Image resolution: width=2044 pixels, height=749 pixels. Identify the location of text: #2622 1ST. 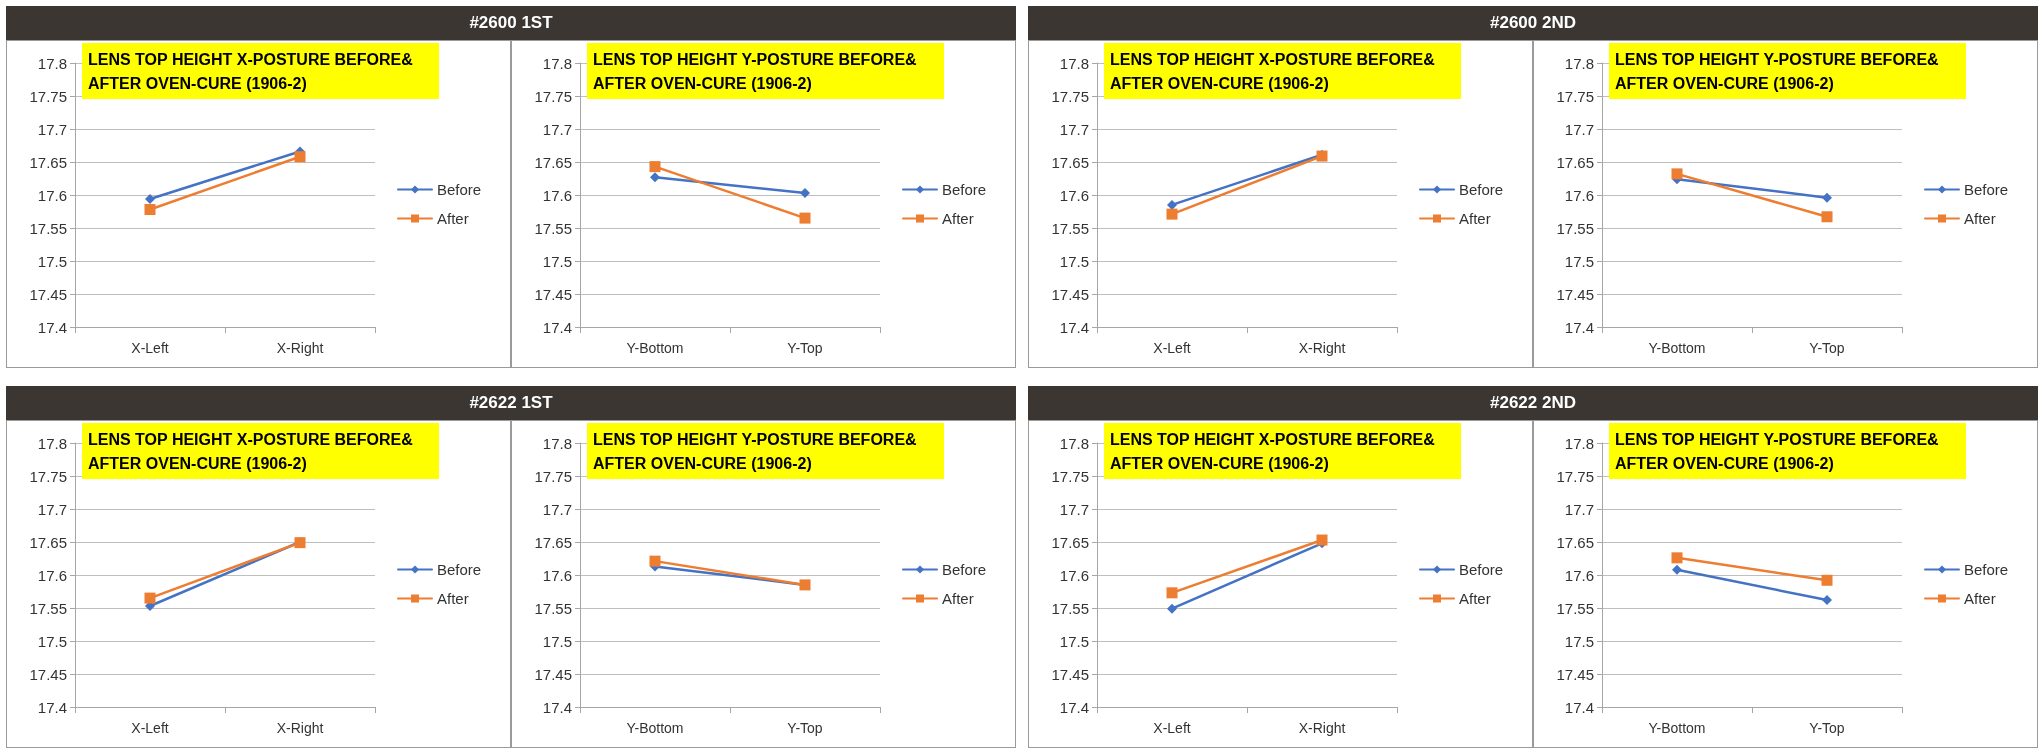
(511, 403).